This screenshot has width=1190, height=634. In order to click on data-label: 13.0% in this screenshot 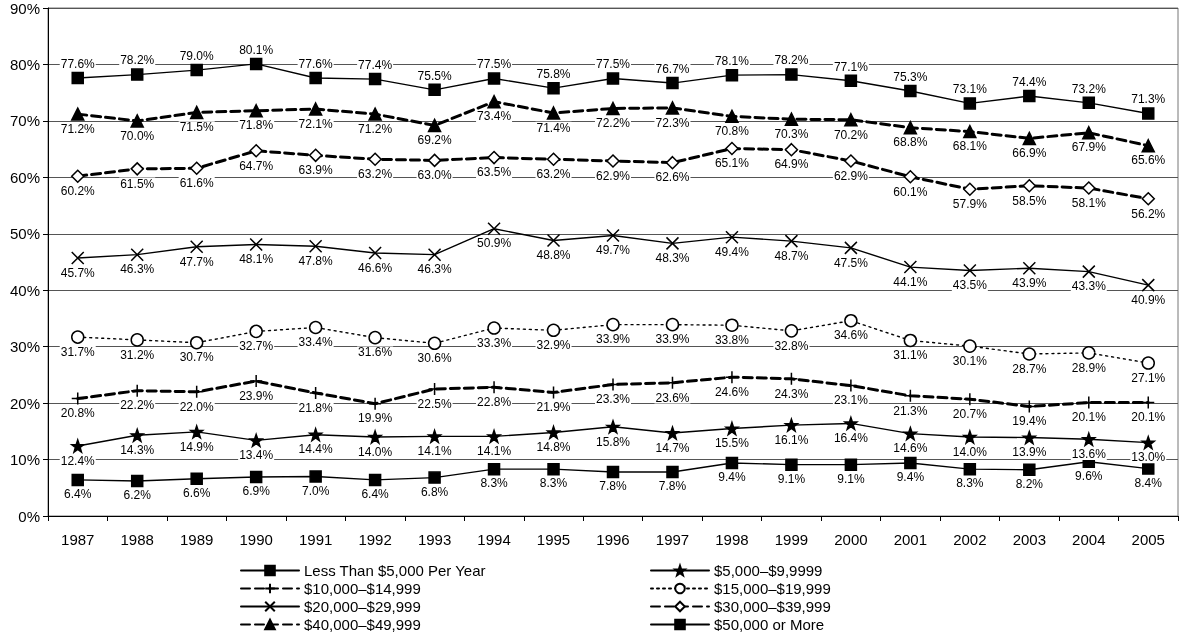, I will do `click(1148, 457)`.